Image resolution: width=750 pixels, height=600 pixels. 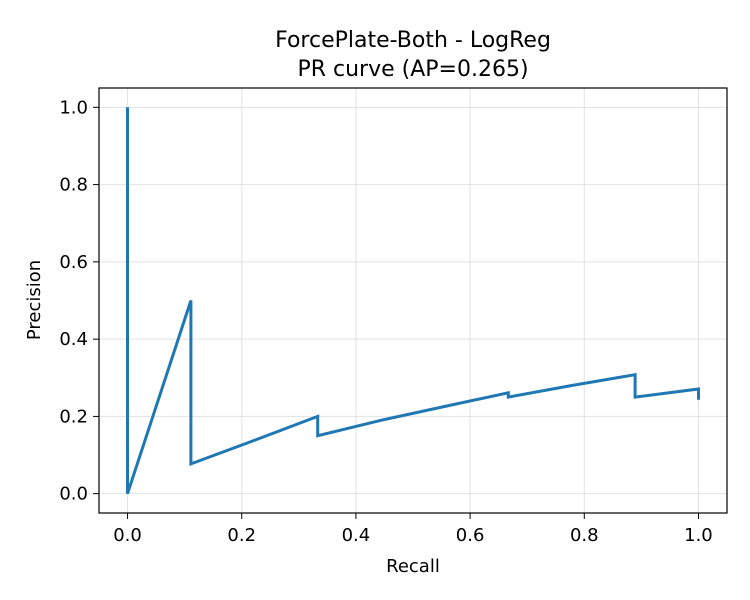 What do you see at coordinates (73, 416) in the screenshot?
I see `y-tick-label: 0.2` at bounding box center [73, 416].